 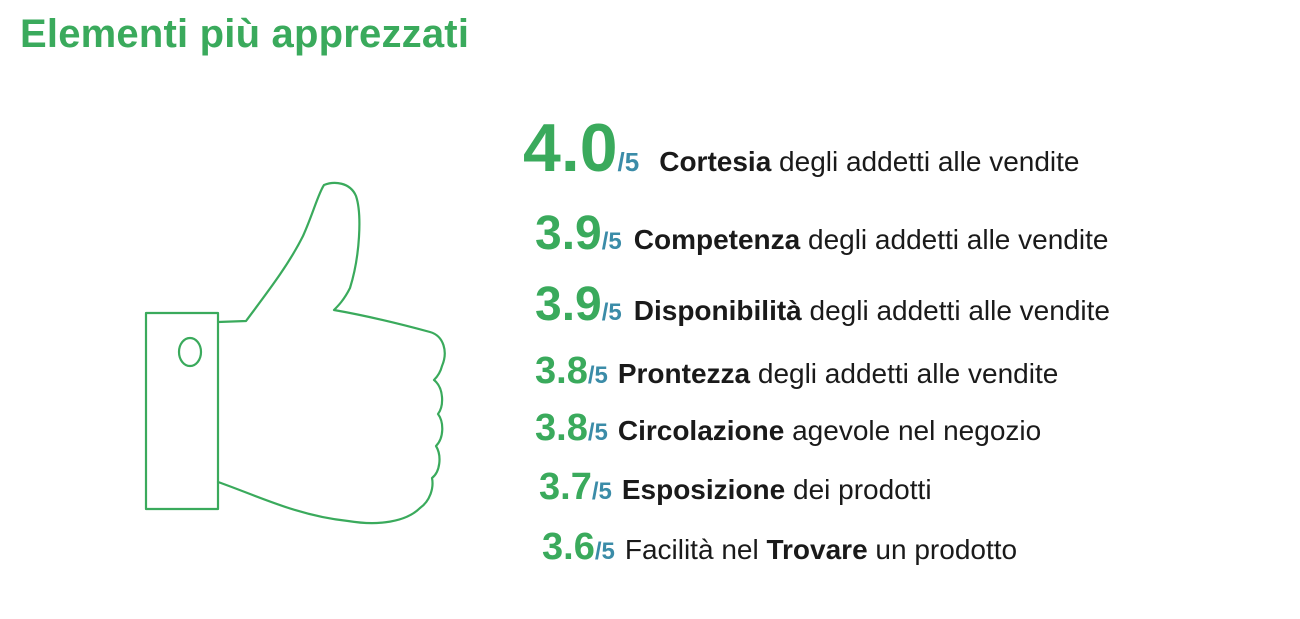 What do you see at coordinates (829, 430) in the screenshot?
I see `rating-label: Circolazione agevole nel negozio` at bounding box center [829, 430].